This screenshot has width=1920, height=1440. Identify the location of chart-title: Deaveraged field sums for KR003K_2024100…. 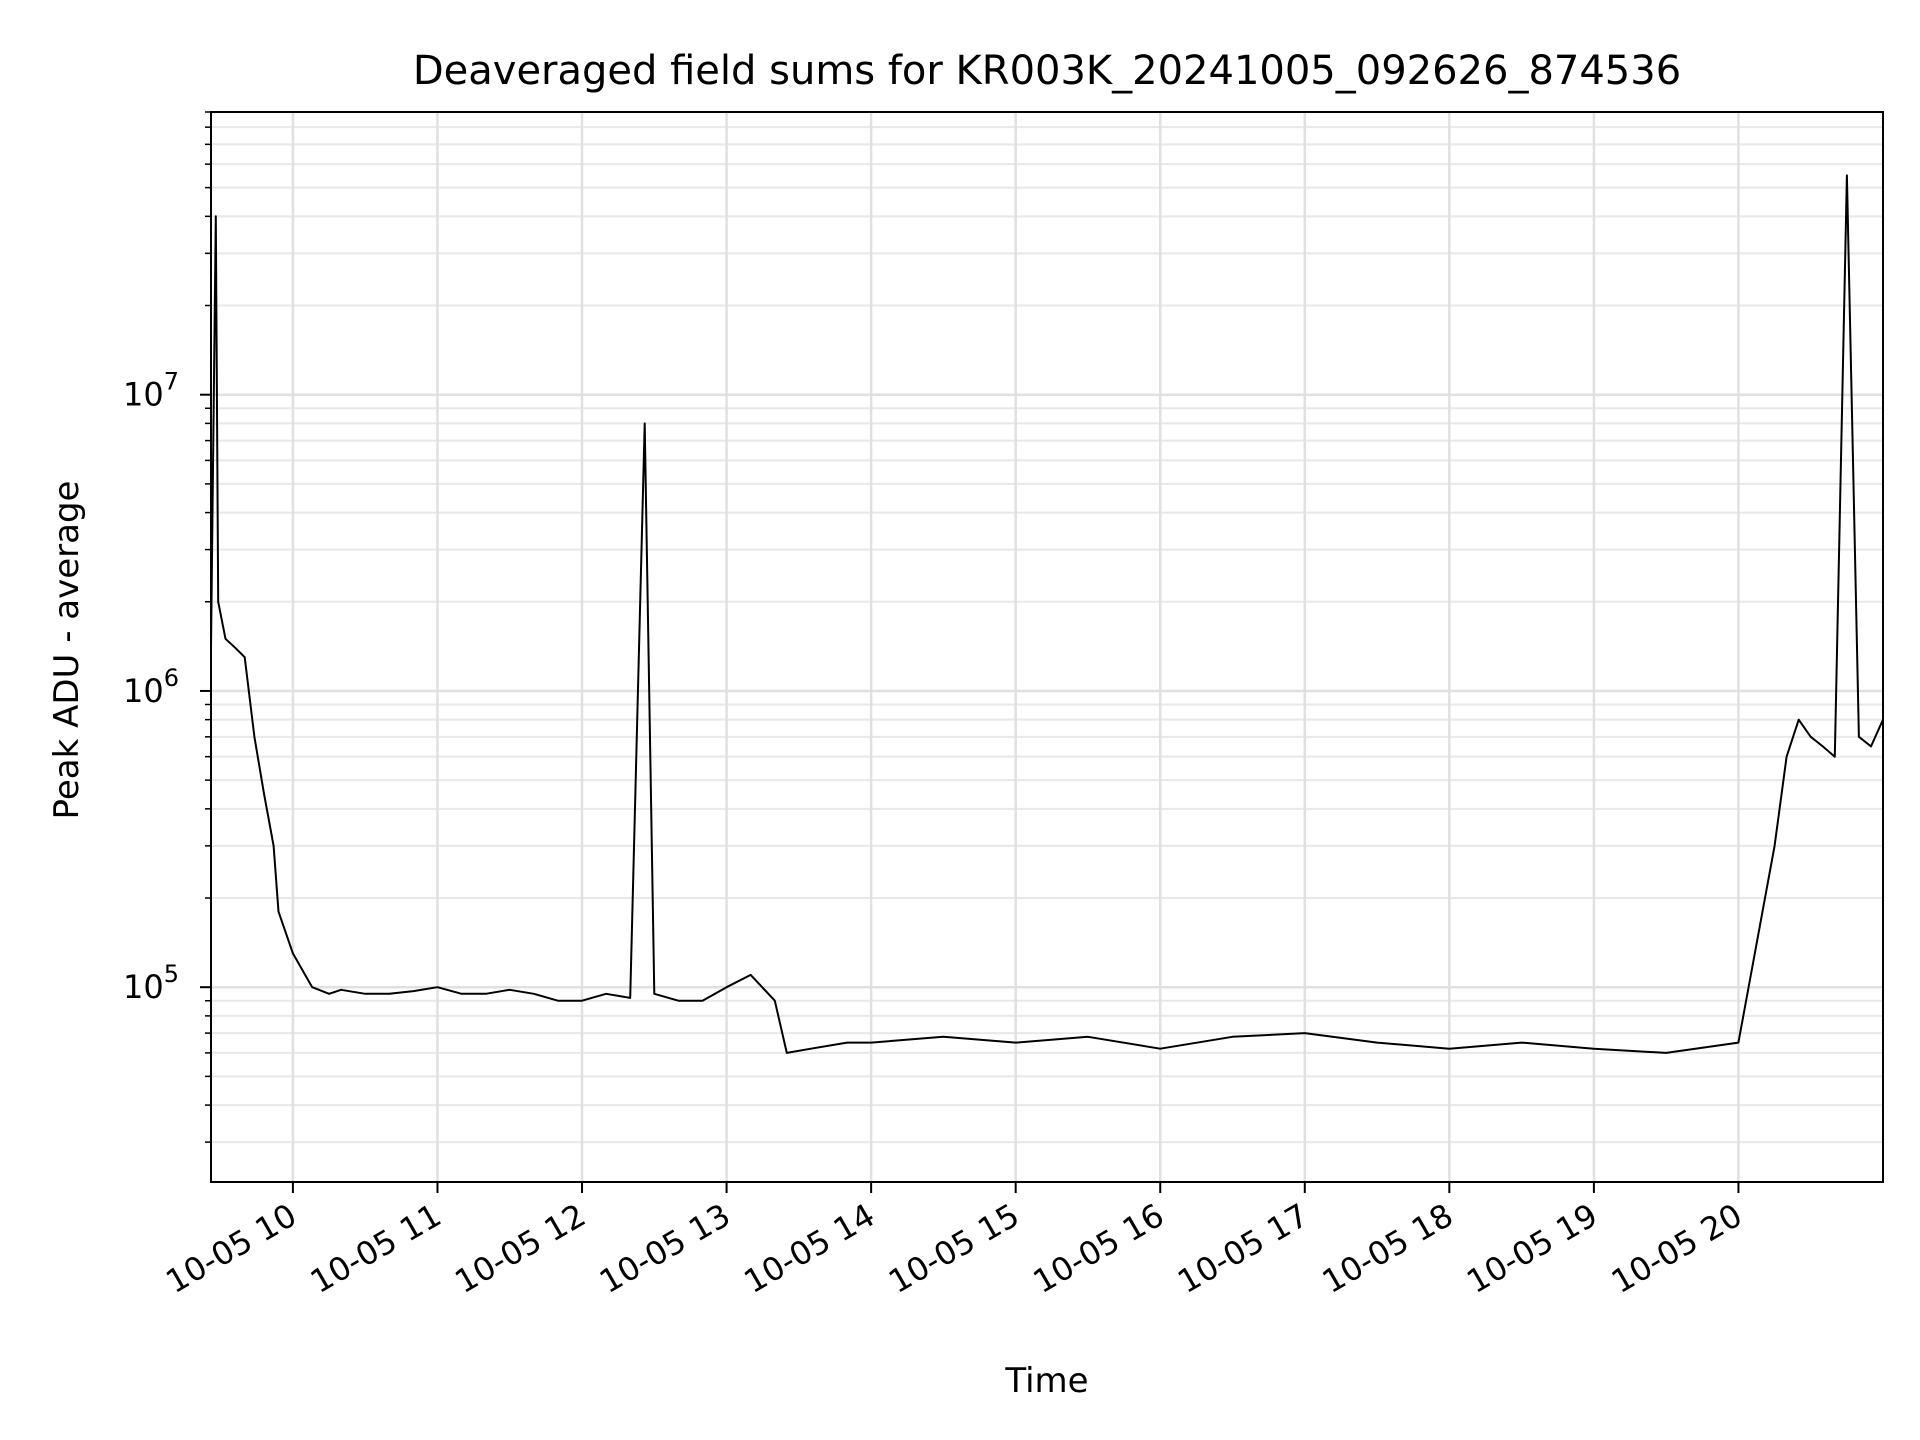
(1047, 71).